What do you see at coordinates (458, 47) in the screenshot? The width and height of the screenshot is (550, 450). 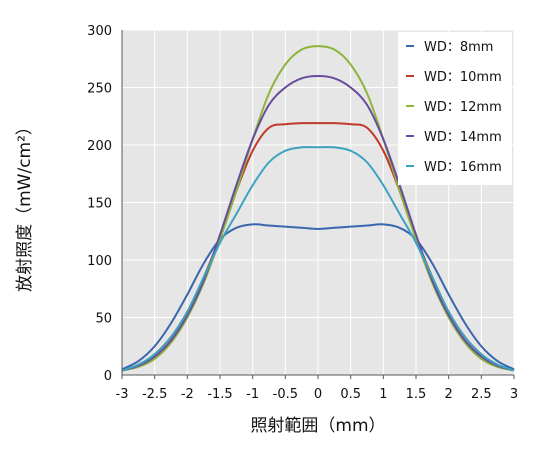 I see `legend-label: WD：8mm` at bounding box center [458, 47].